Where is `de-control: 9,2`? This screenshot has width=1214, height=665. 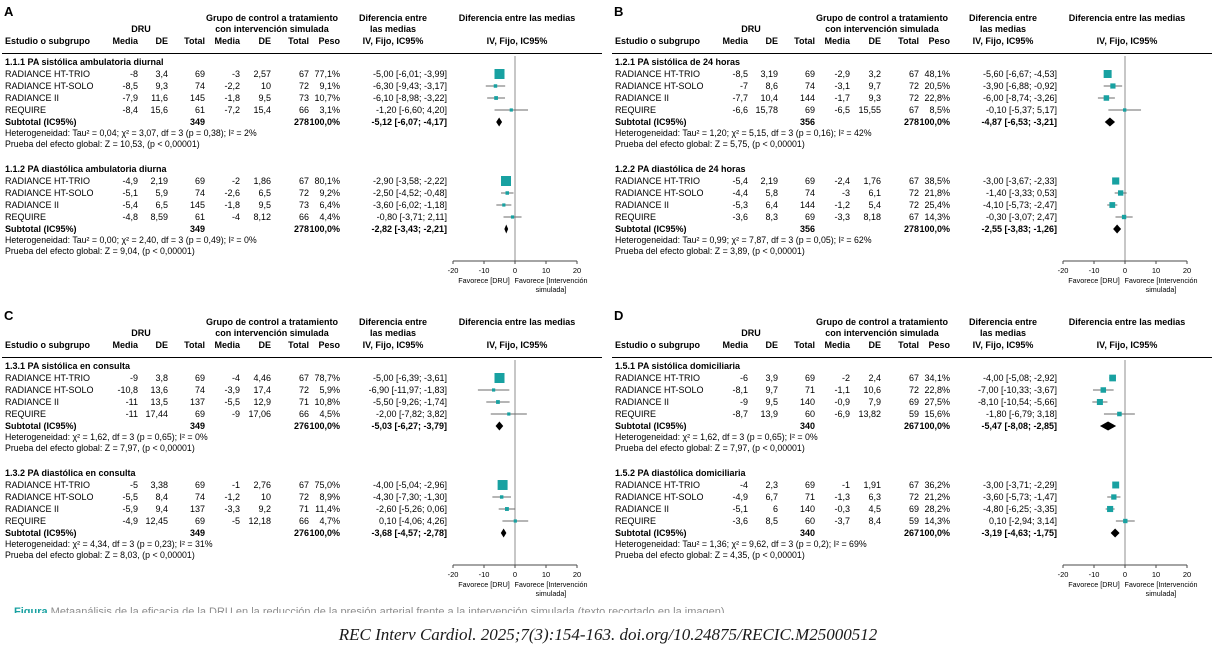
de-control: 9,2 is located at coordinates (264, 509).